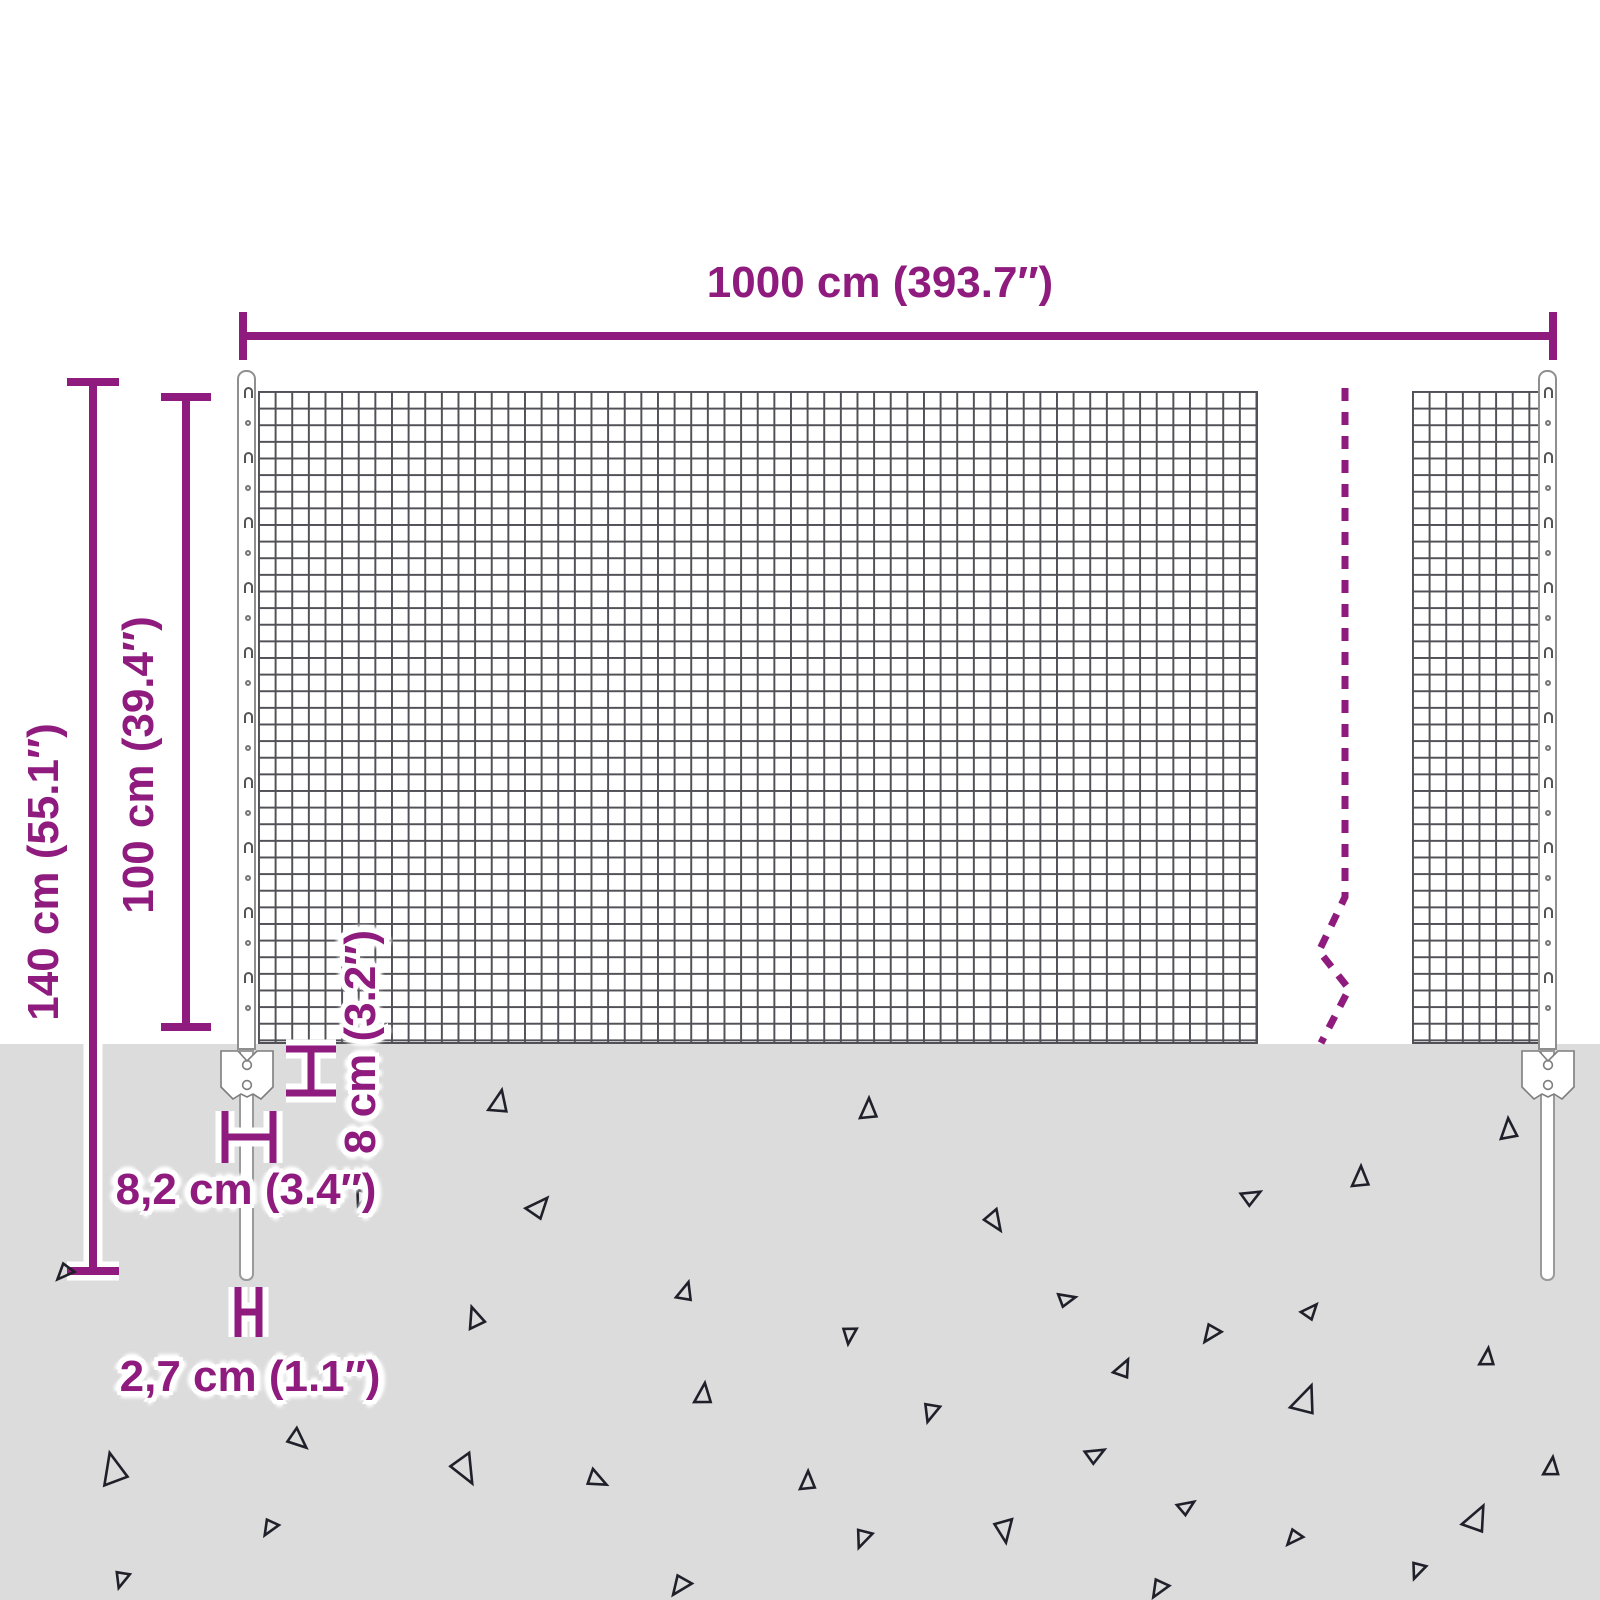 This screenshot has width=1600, height=1600. I want to click on post-diameter-label: 2,7 cm (1.1″), so click(250, 1376).